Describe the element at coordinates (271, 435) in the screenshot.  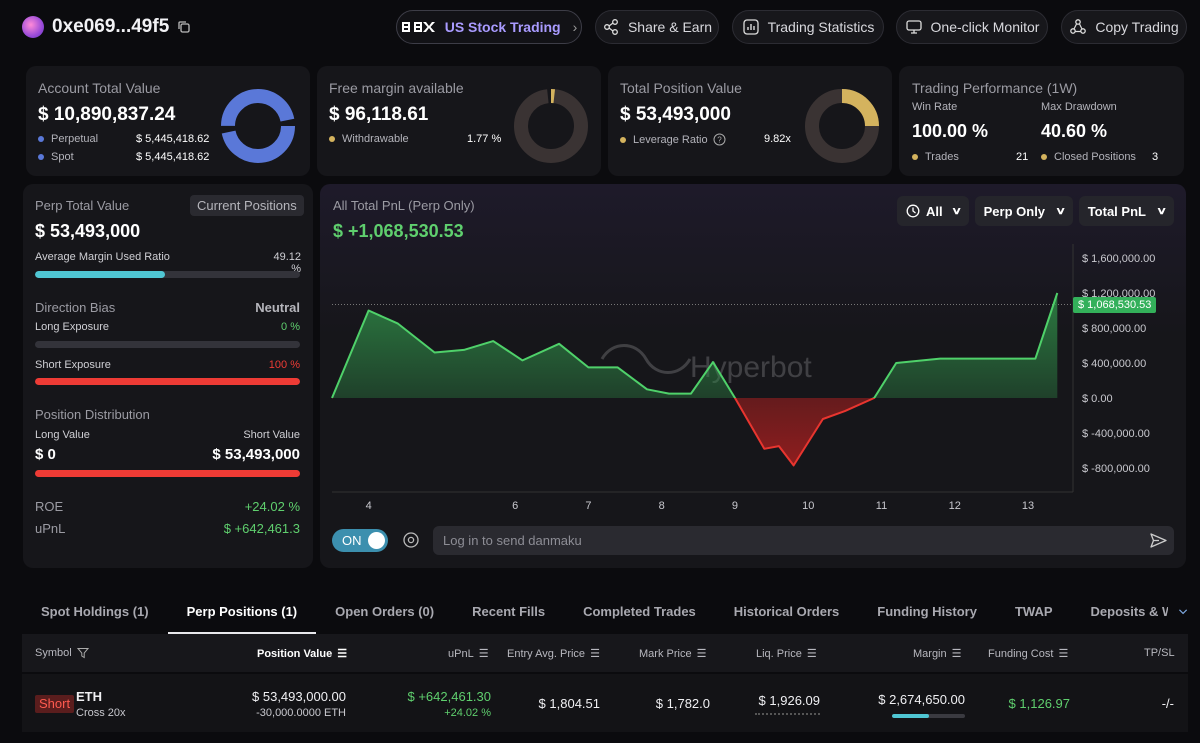
I see `short-value-label: Short Value` at that location.